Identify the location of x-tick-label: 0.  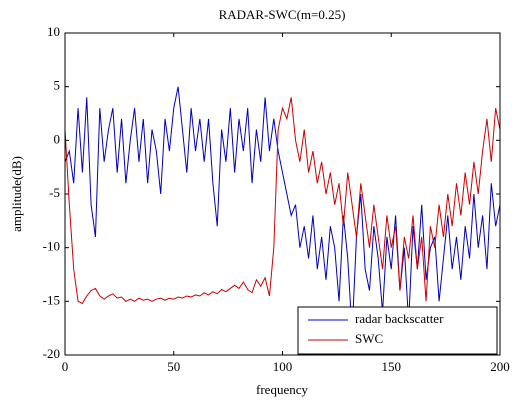
(65, 366).